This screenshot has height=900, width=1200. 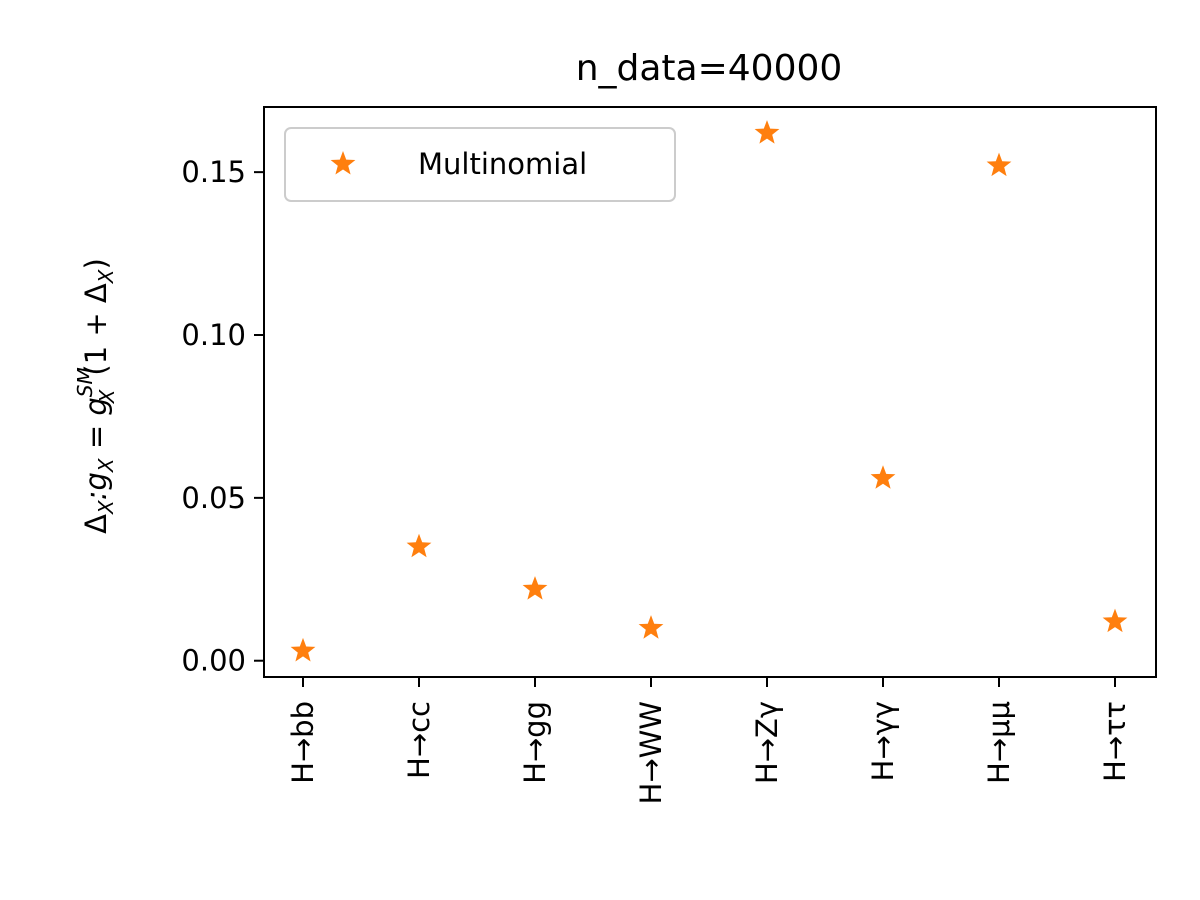 What do you see at coordinates (213, 661) in the screenshot?
I see `y-tick-label: 0.00` at bounding box center [213, 661].